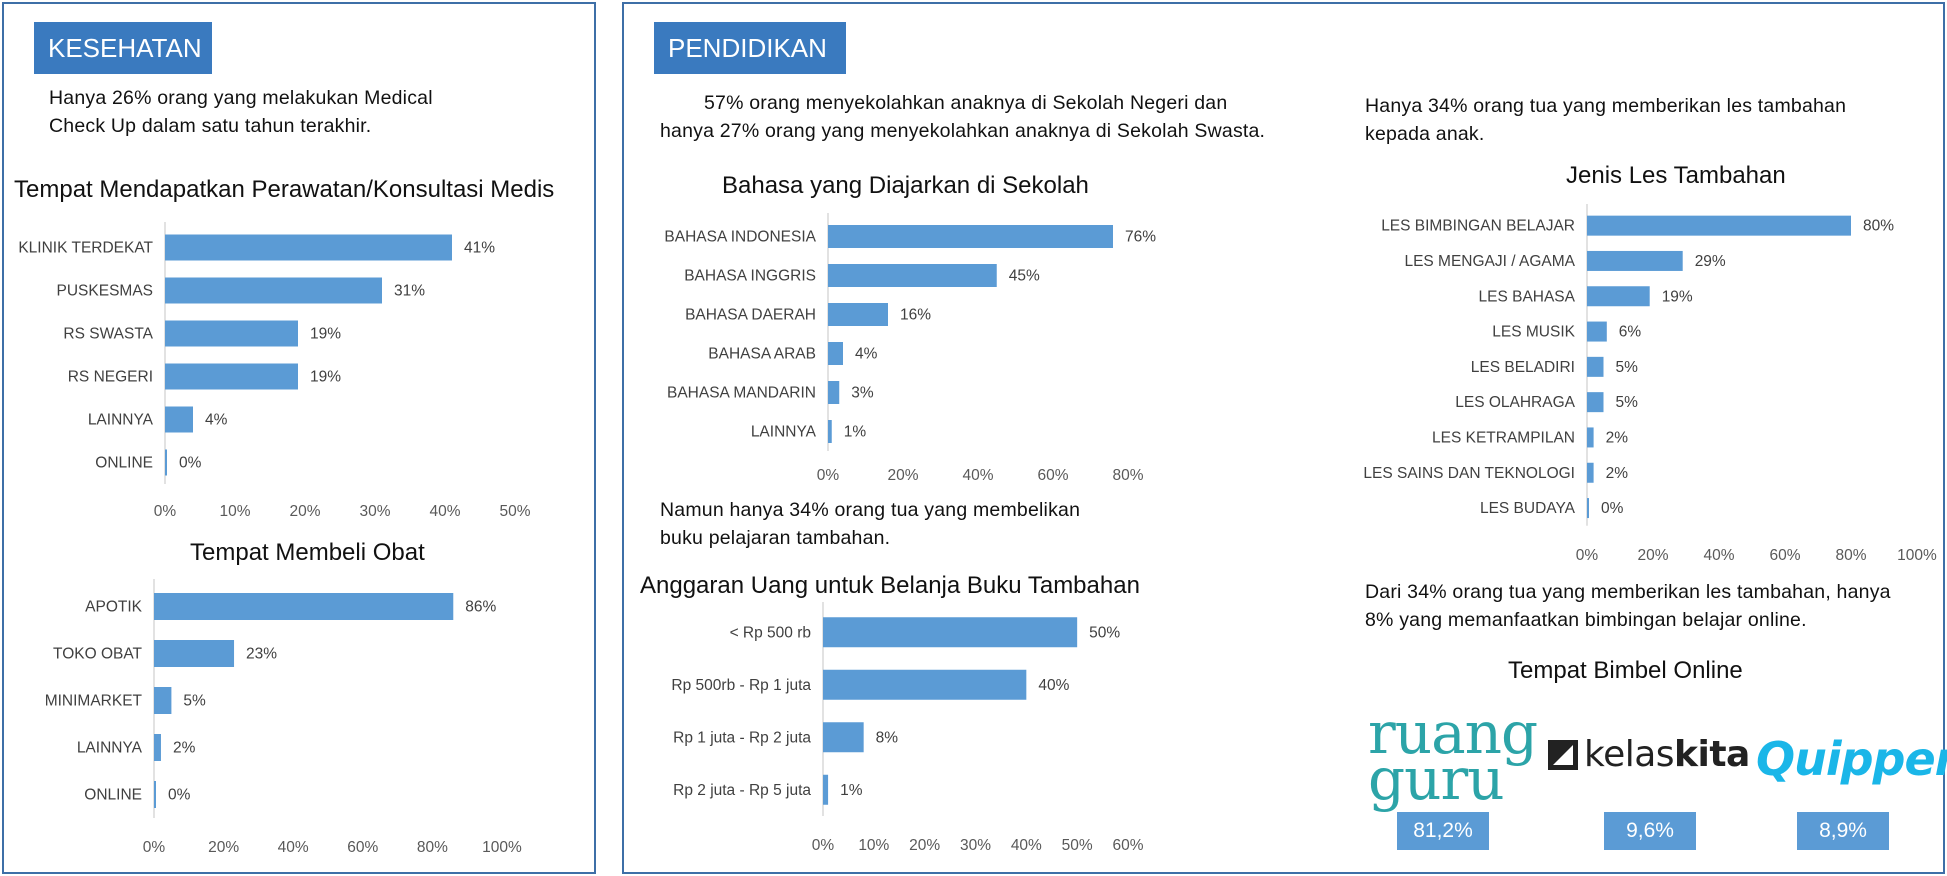  Describe the element at coordinates (740, 237) in the screenshot. I see `category-label-bahasa: BAHASA INDONESIA` at that location.